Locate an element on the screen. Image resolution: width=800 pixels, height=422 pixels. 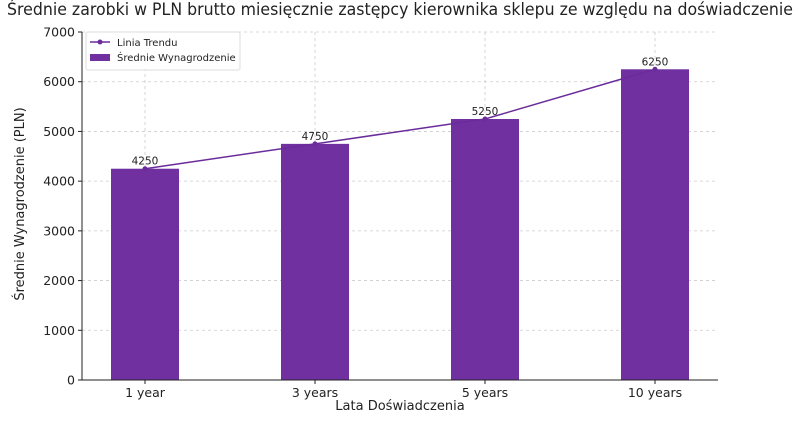
x-tick-label: 1 year is located at coordinates (145, 392).